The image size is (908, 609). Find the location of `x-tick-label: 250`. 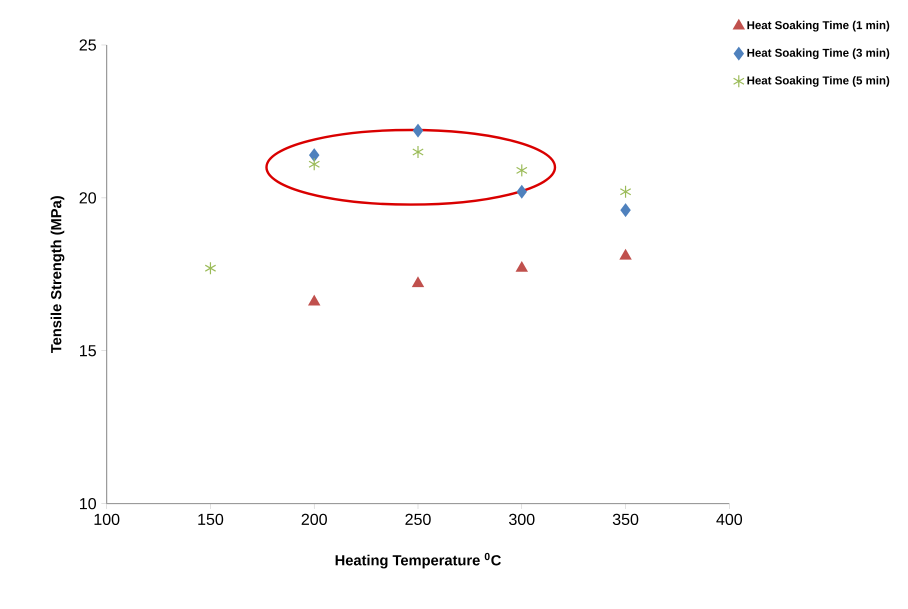

x-tick-label: 250 is located at coordinates (418, 520).